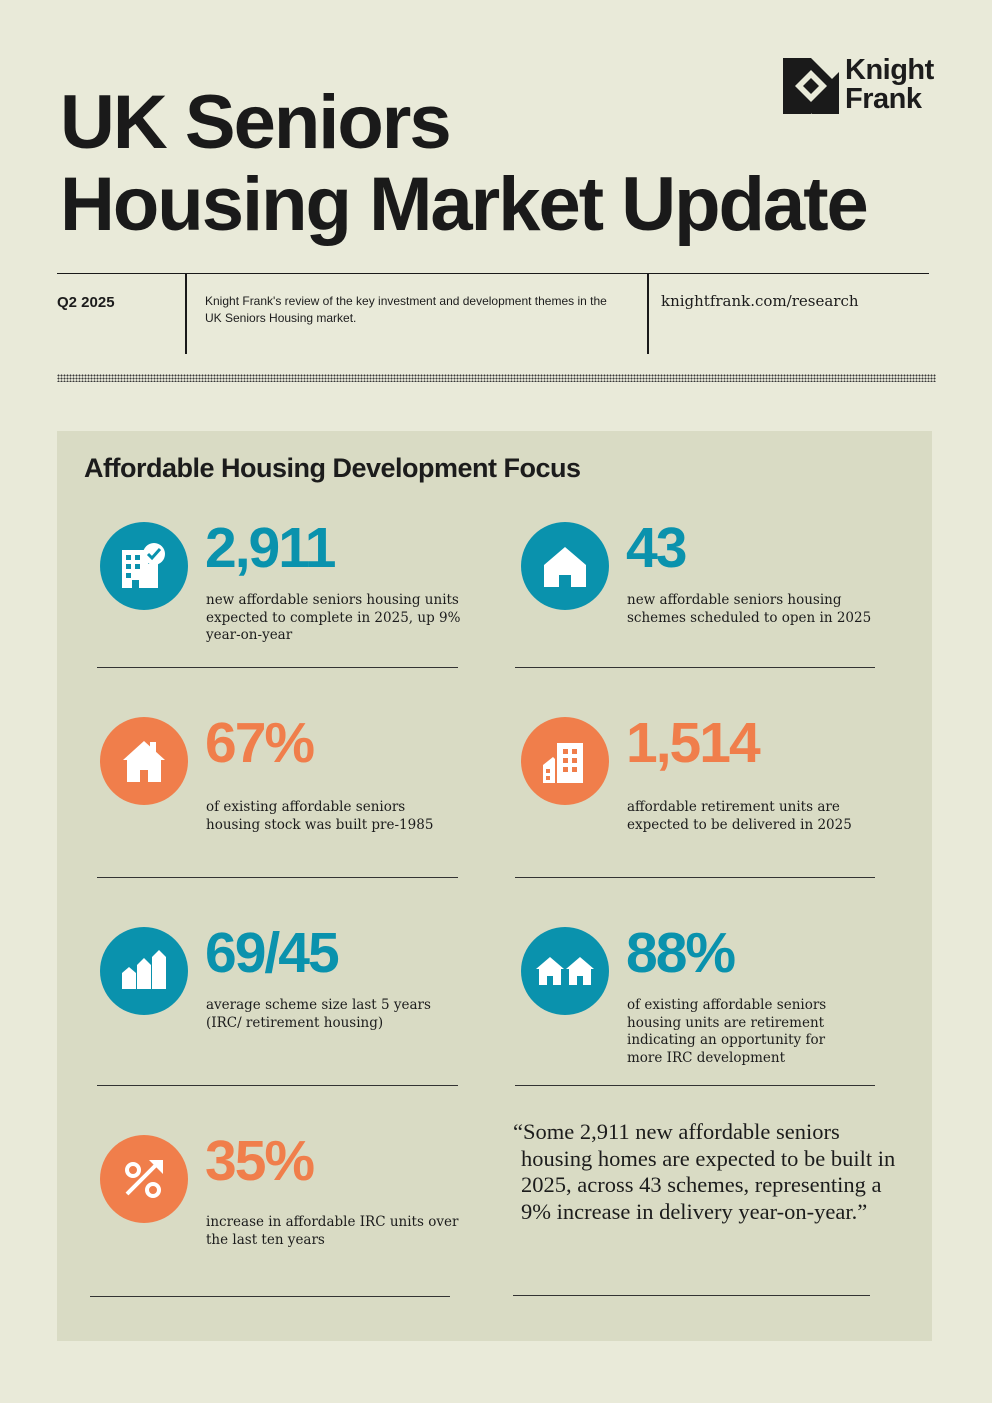  What do you see at coordinates (256, 122) in the screenshot?
I see `title-line-1: UK Seniors` at bounding box center [256, 122].